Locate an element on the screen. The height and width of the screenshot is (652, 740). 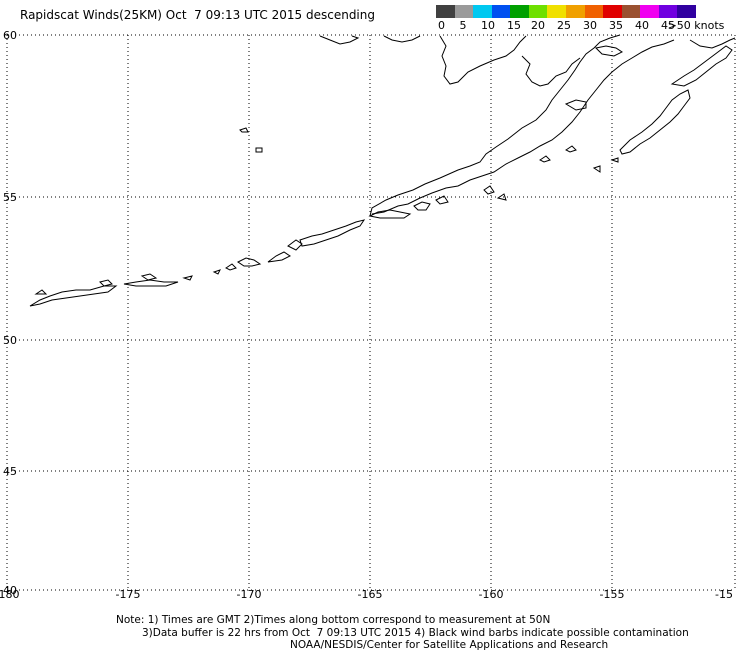
lon-label: -170 is located at coordinates (249, 594).